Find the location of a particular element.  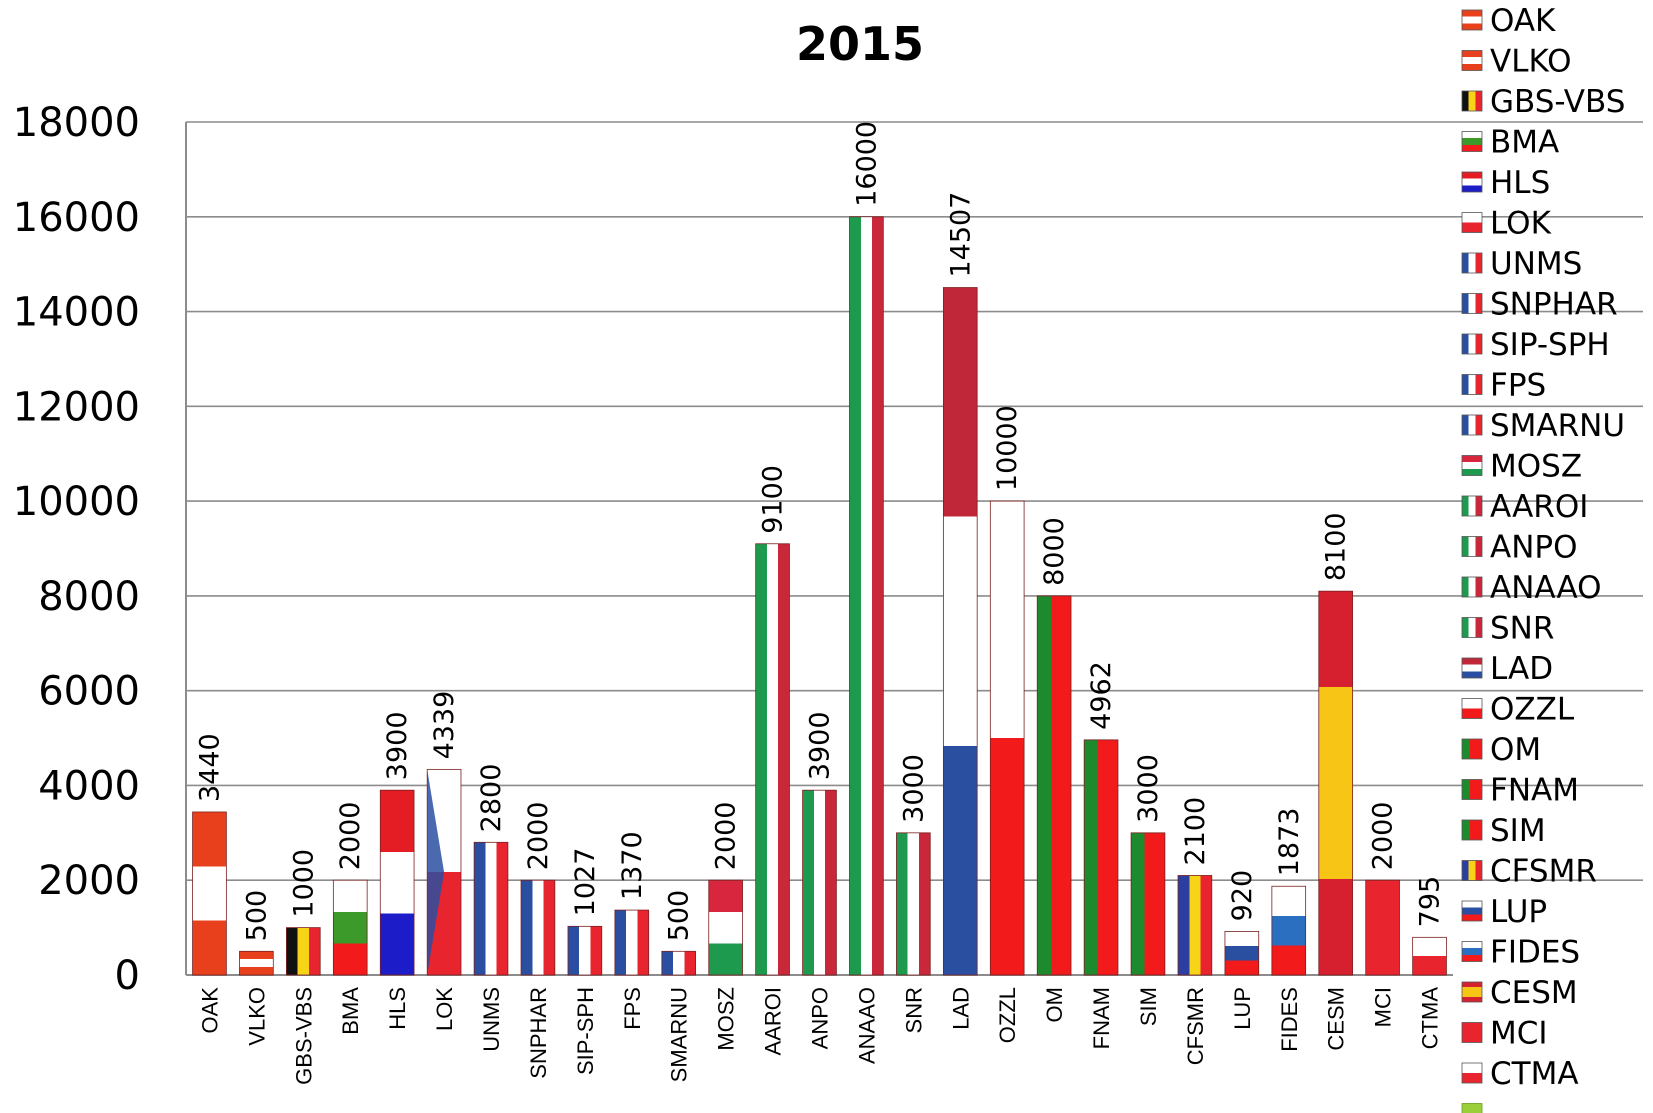

legend-item: GBS-VBS is located at coordinates (1543, 102).